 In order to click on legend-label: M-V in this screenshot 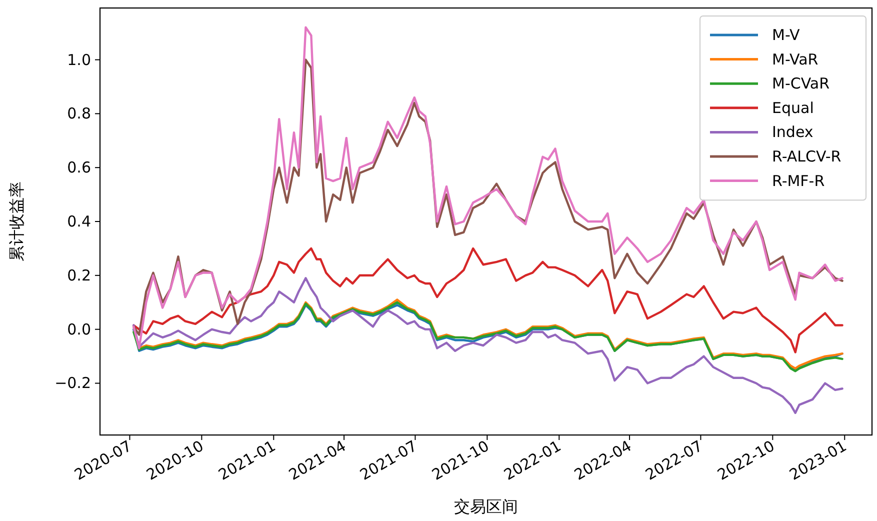, I will do `click(786, 35)`.